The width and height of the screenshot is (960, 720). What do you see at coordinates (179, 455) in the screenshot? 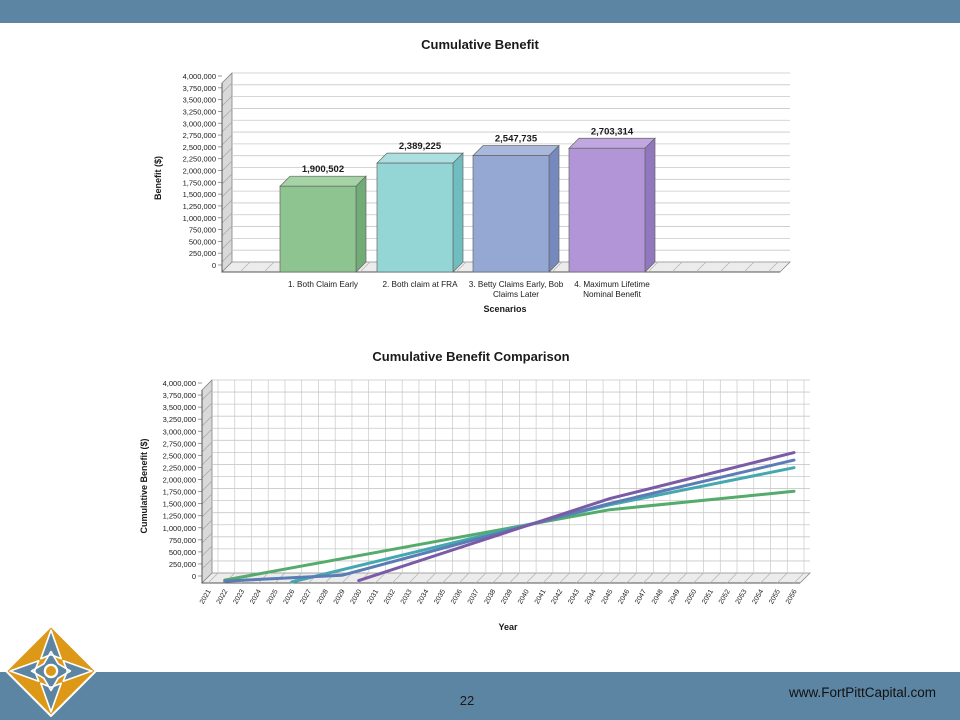
I see `y-tick-label: 2,500,000` at bounding box center [179, 455].